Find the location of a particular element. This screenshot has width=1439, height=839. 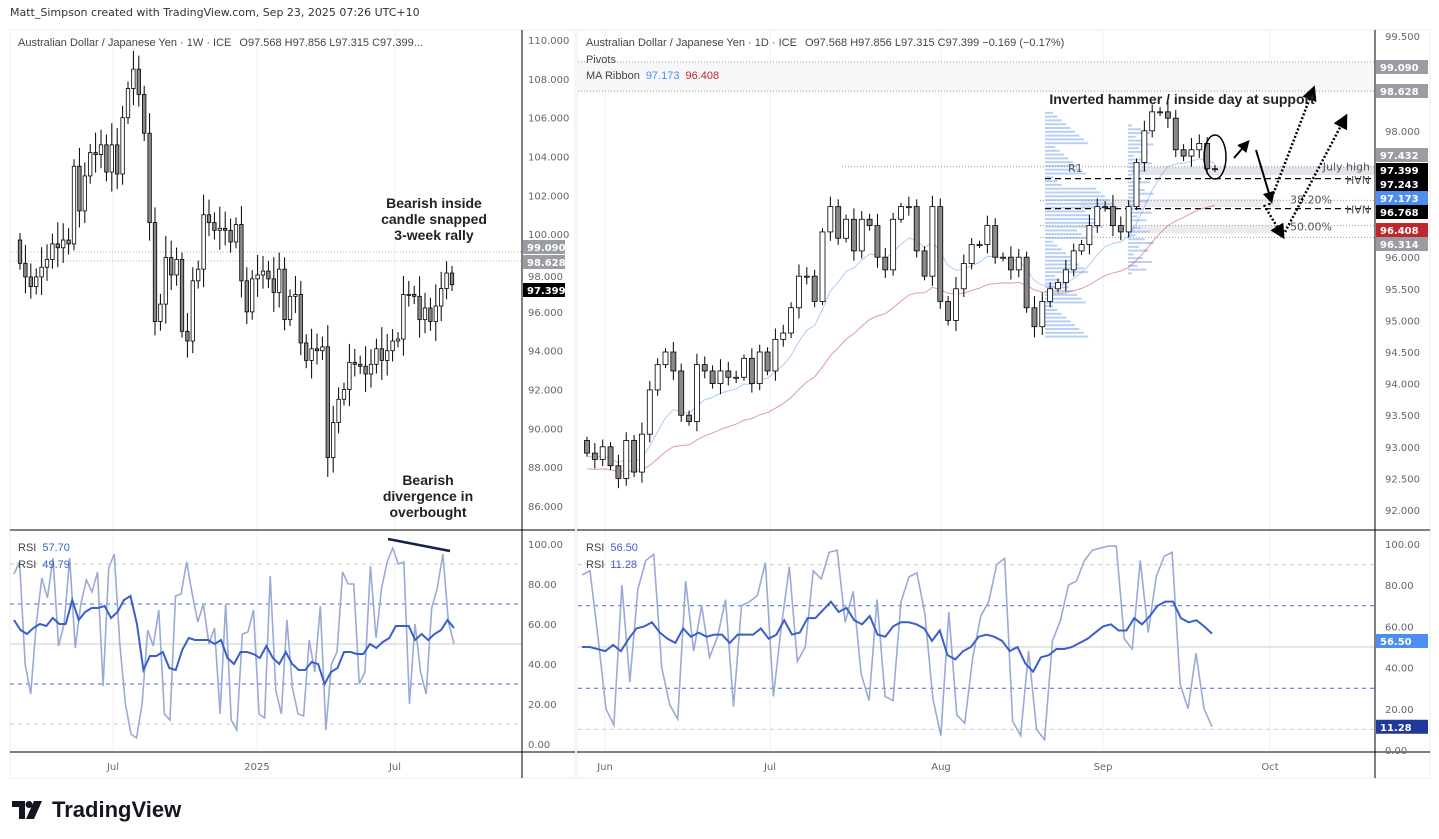

daily-price-badge-label: 99.090 is located at coordinates (1399, 68).